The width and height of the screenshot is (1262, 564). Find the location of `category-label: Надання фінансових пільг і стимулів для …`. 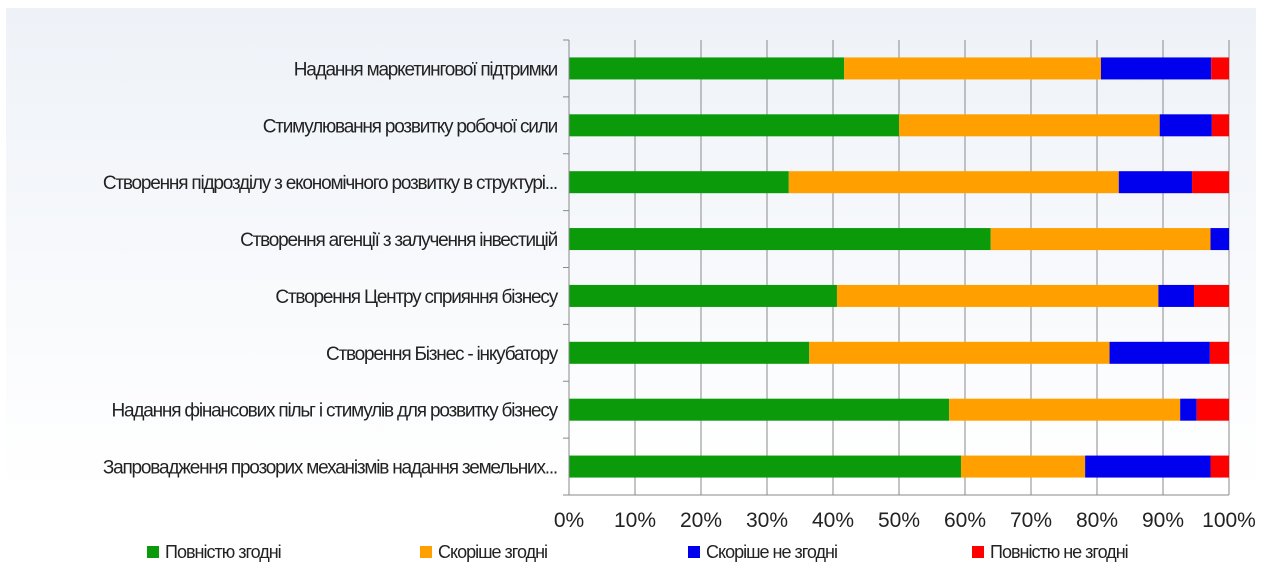

category-label: Надання фінансових пільг і стимулів для … is located at coordinates (335, 411).